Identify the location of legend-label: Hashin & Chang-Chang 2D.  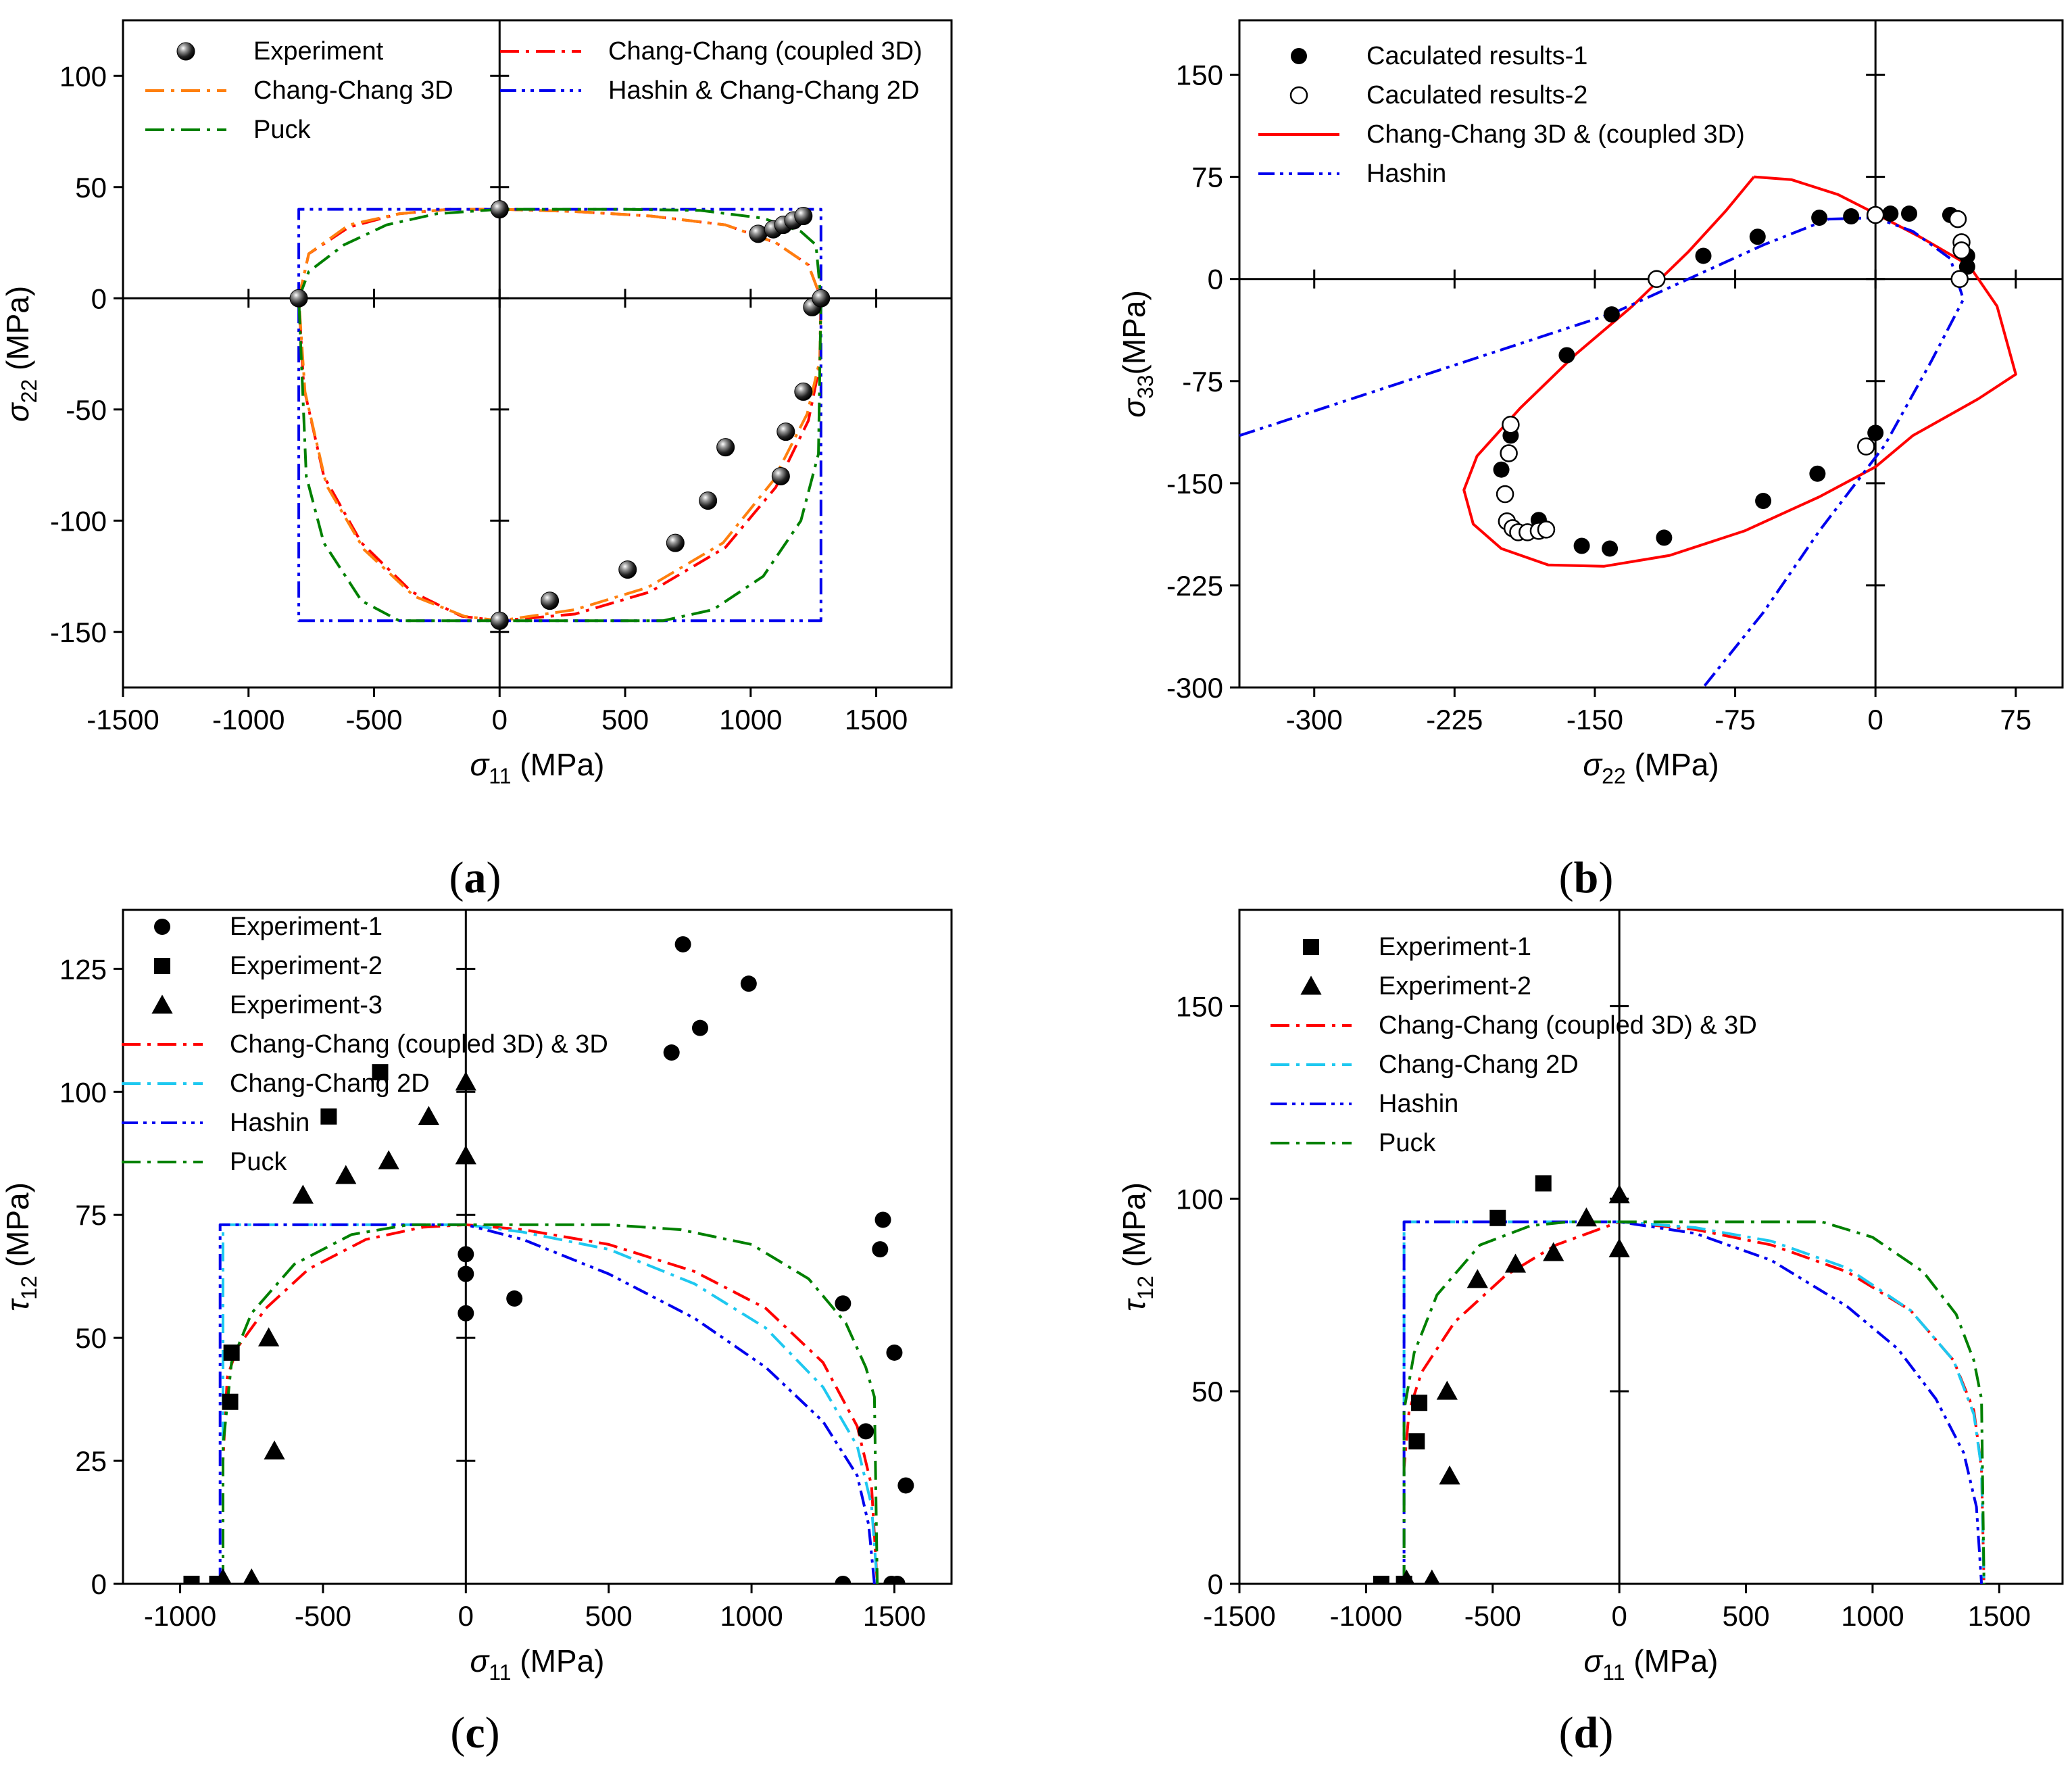
(764, 90).